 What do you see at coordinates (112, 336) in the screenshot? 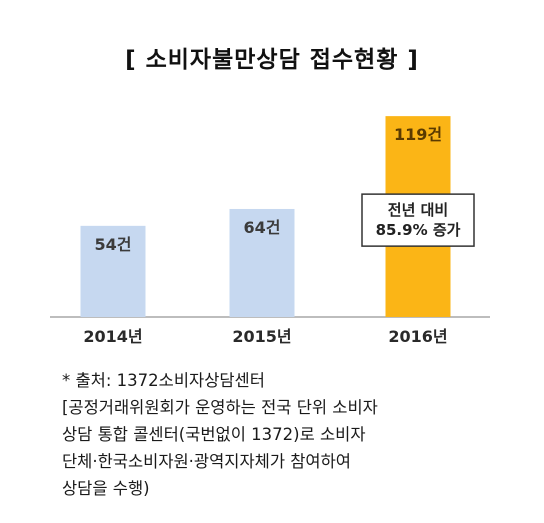
I see `x-tick-label: 2014년` at bounding box center [112, 336].